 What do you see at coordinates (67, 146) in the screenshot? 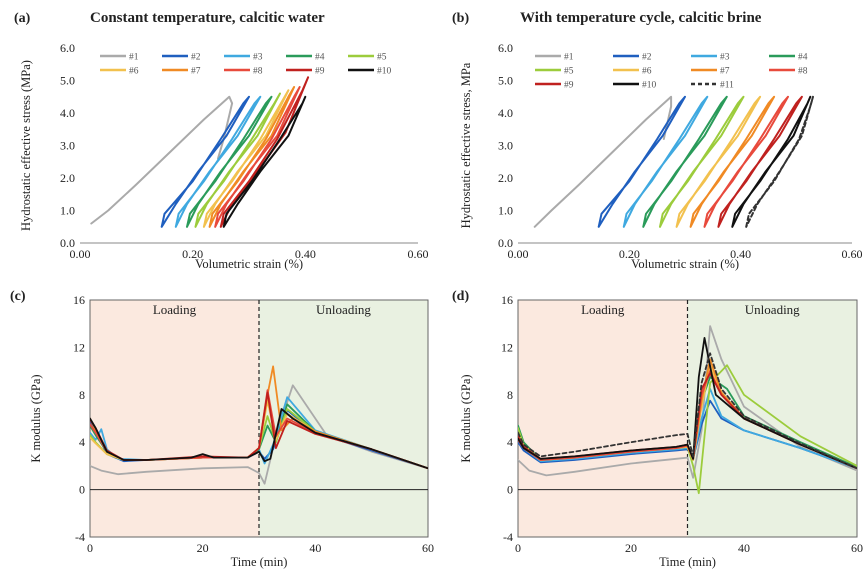
I see `y-tick-label: 3.0` at bounding box center [67, 146].